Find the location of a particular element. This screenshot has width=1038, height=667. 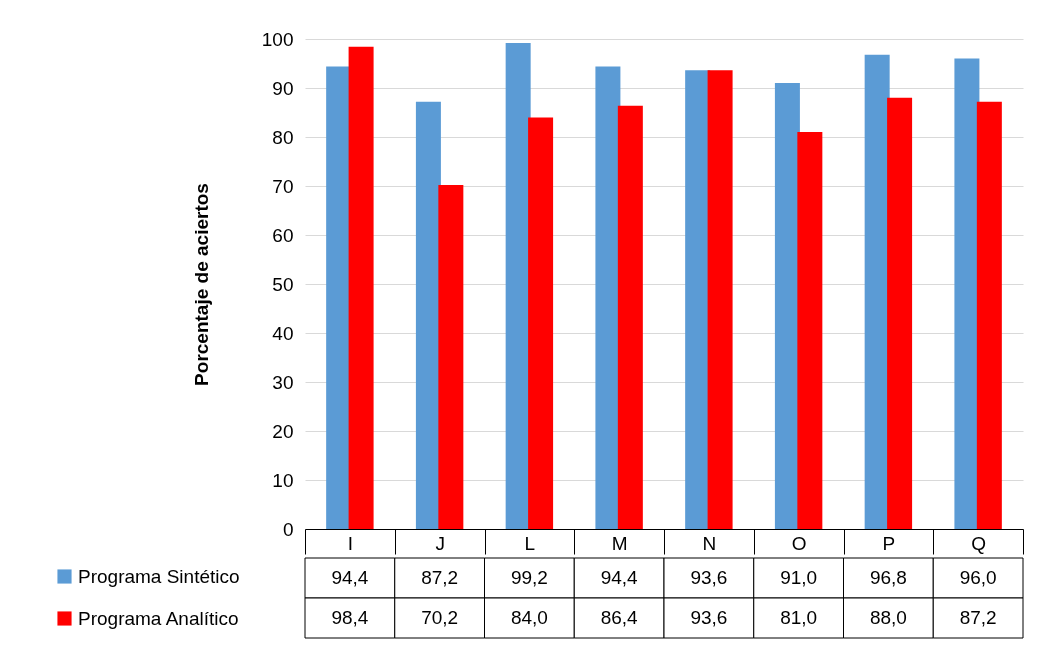

y-tick-label: 90 is located at coordinates (283, 88).